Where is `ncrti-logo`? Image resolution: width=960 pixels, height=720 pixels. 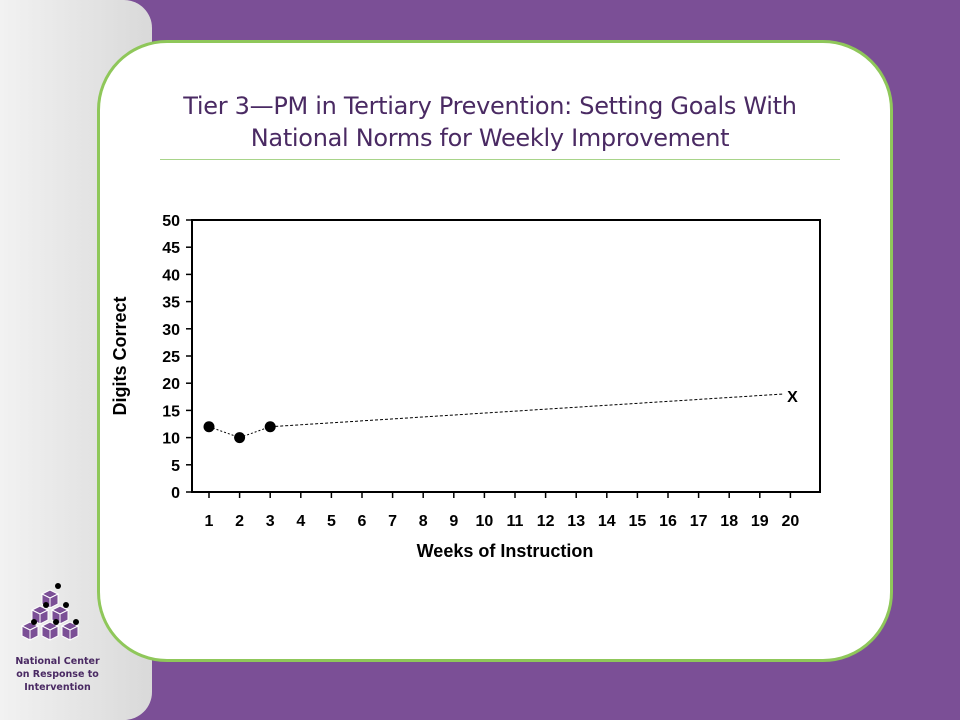 ncrti-logo is located at coordinates (57, 615).